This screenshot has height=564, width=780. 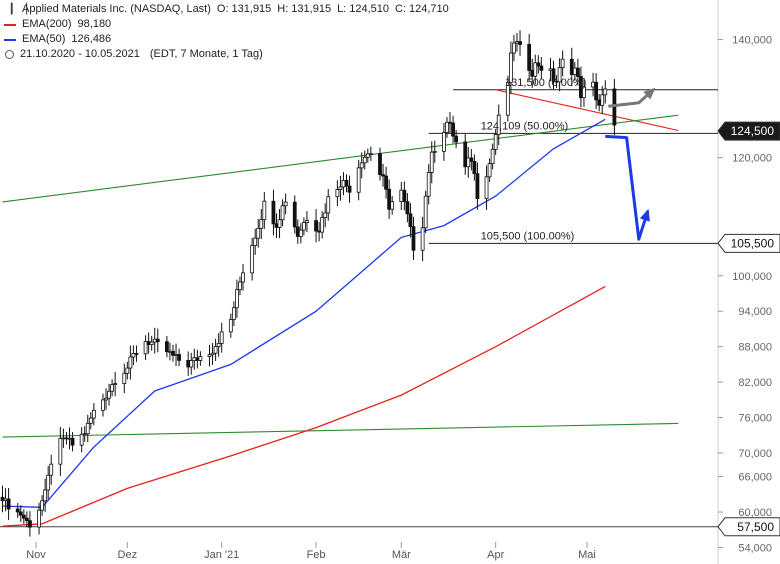 I want to click on range-detail: (EDT, 7 Monate, 1 Tag), so click(x=206, y=54).